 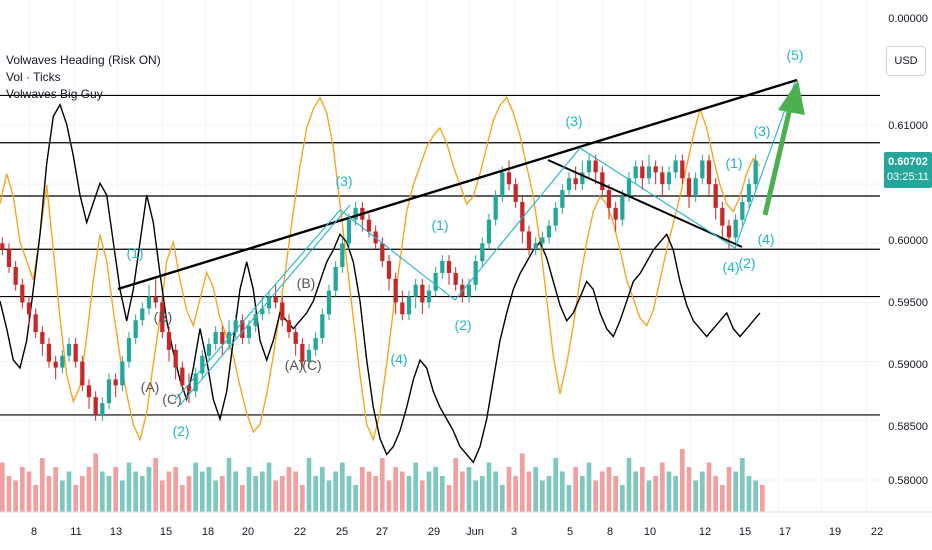 What do you see at coordinates (75, 532) in the screenshot?
I see `time-tick-label: 11` at bounding box center [75, 532].